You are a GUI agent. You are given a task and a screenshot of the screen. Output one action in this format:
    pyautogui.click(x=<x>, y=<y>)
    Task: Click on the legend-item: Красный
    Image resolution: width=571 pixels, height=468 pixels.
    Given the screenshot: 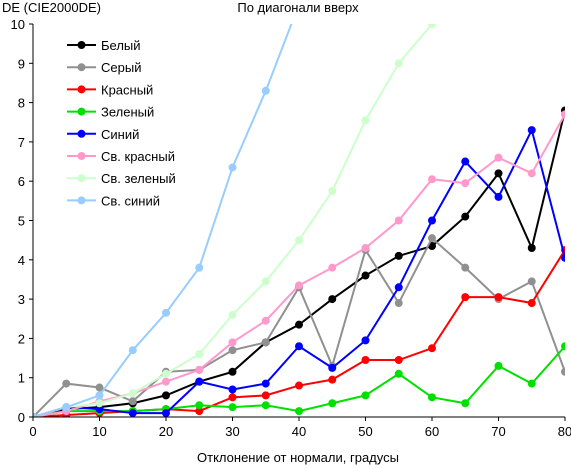 What is the action you would take?
    pyautogui.click(x=110, y=89)
    